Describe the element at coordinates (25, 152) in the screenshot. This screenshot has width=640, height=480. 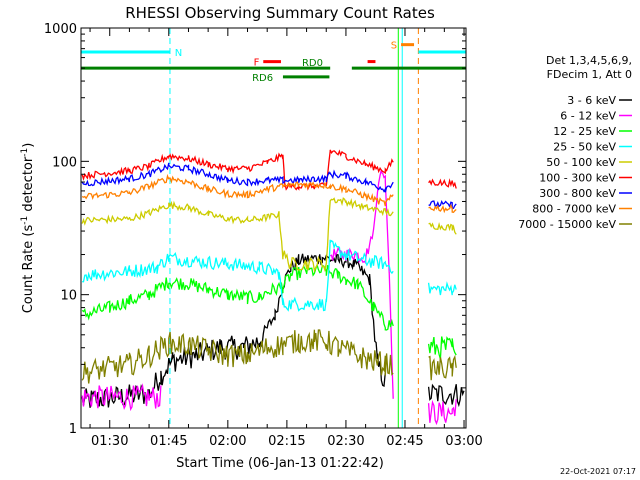
I see `y-axis-label-sup2: -1` at that location.